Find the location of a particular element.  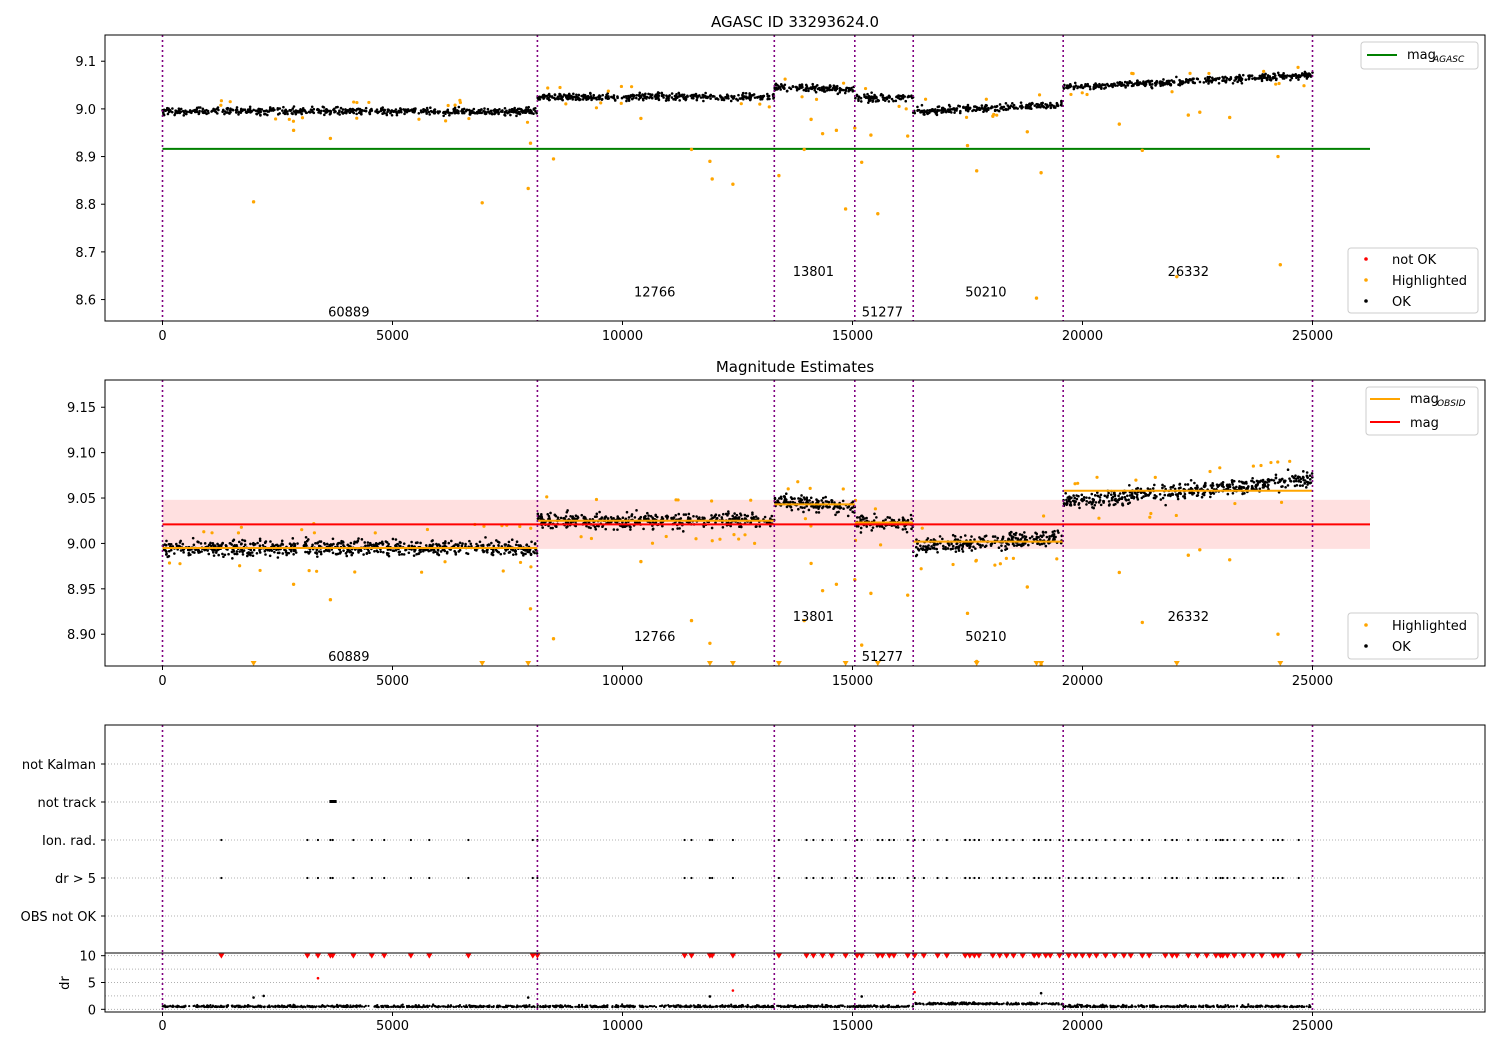

flag-category-label: OBS not OK is located at coordinates (59, 917).